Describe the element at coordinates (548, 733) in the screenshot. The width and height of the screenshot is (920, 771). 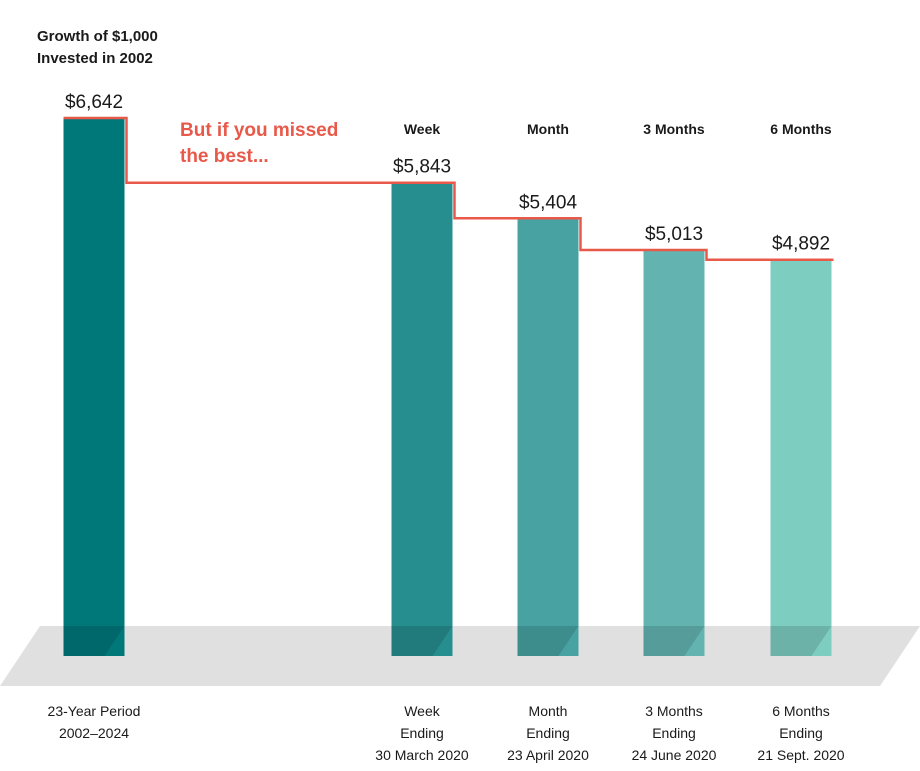
I see `x-tick-label-2-1: Ending` at that location.